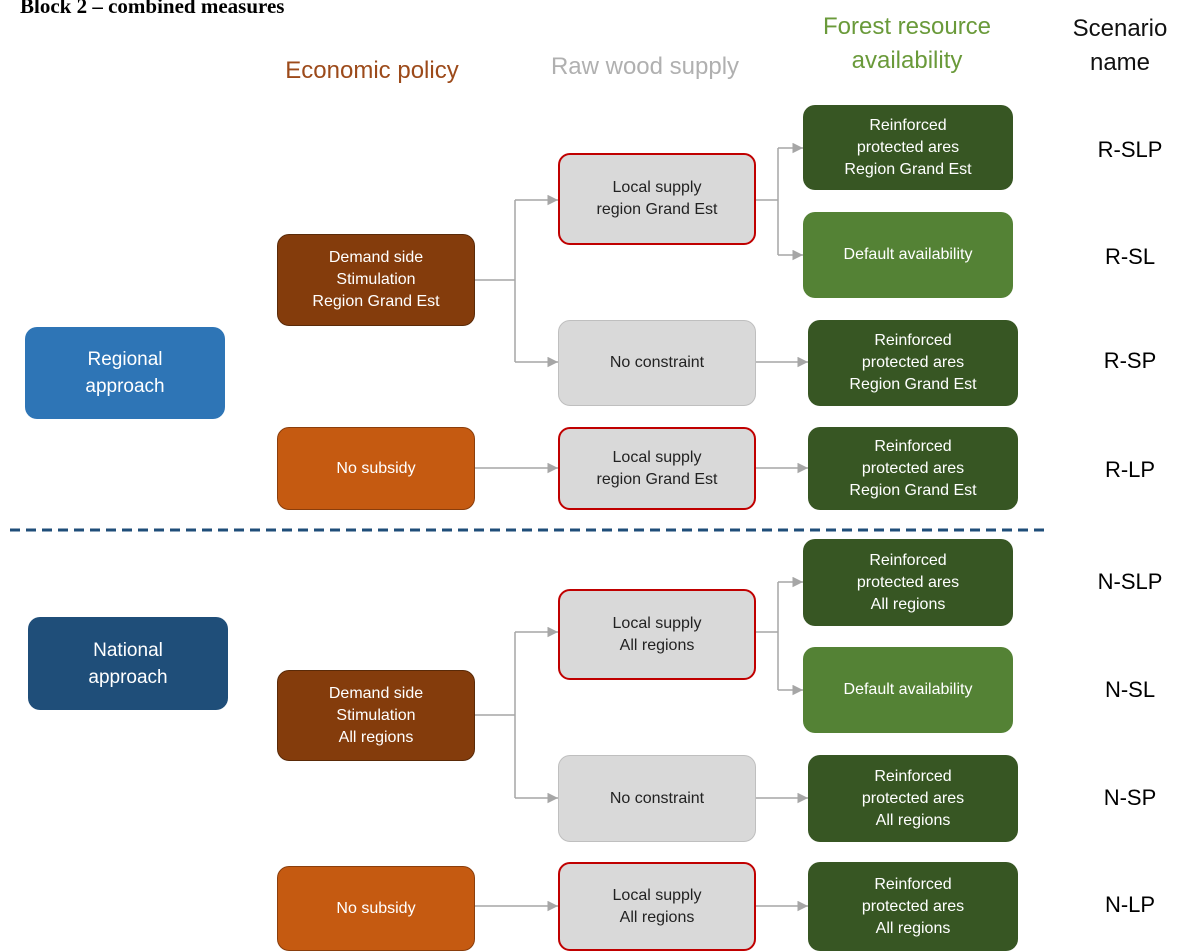  I want to click on node: Demand side Stimulation Region Grand Est, so click(376, 280).